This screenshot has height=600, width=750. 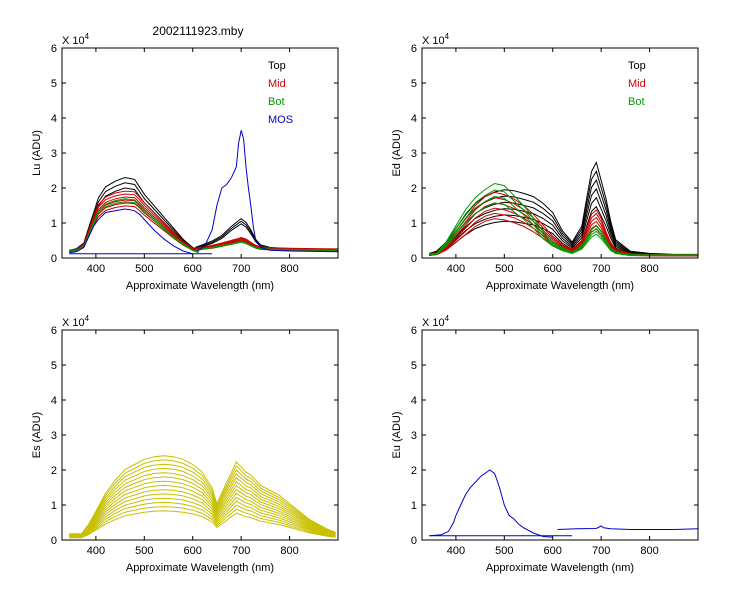 I want to click on ed-xtick-label: 600, so click(x=553, y=269).